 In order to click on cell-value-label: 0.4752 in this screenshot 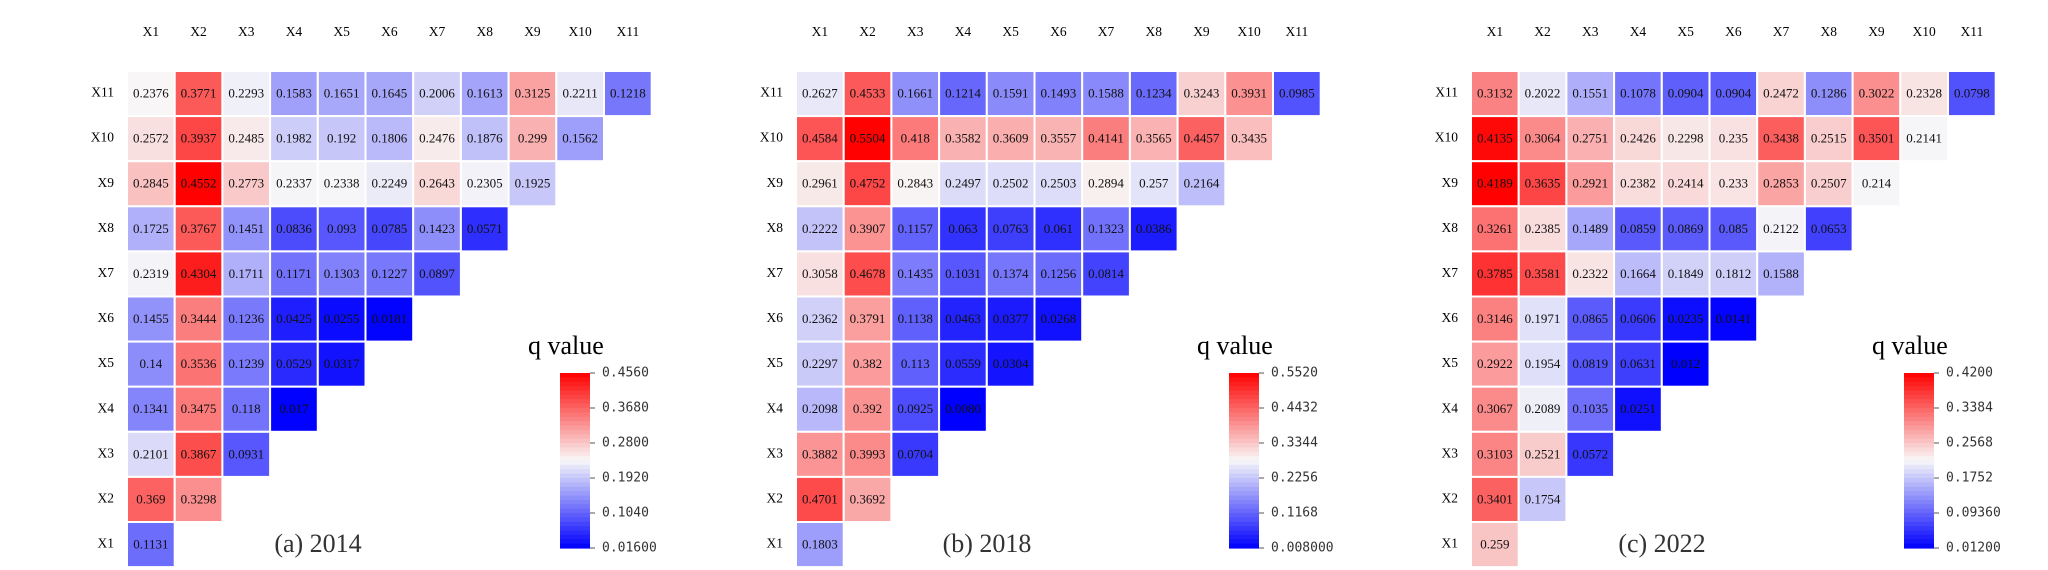, I will do `click(868, 183)`.